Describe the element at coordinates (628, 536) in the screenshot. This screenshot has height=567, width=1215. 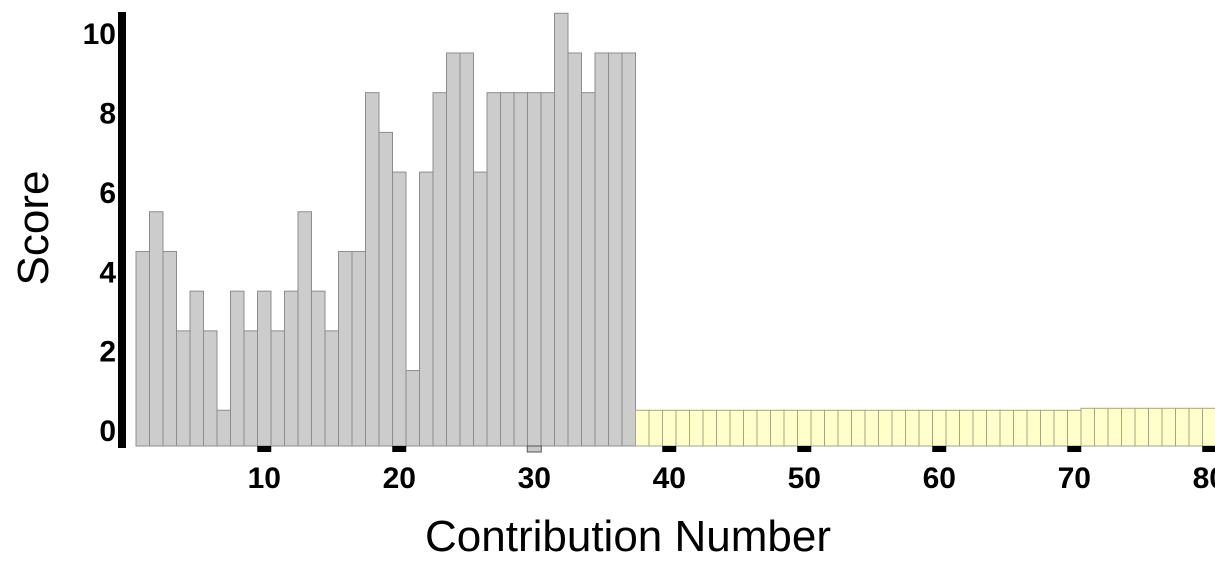
I see `x-axis-title: Contribution Number` at that location.